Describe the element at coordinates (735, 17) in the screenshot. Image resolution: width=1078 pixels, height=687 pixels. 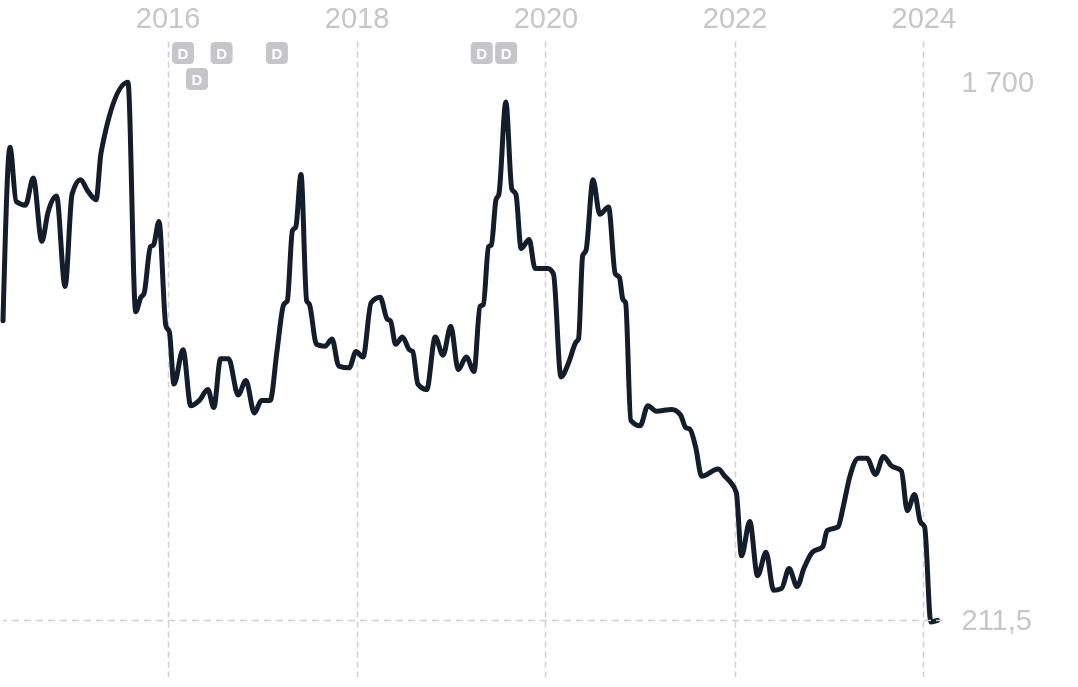
I see `x-tick-label: 2022` at that location.